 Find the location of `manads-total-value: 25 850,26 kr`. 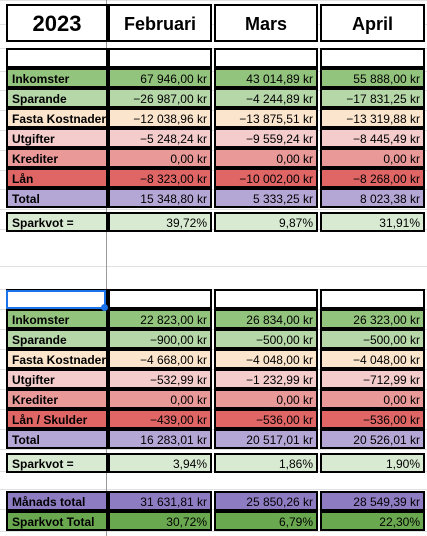

manads-total-value: 25 850,26 kr is located at coordinates (266, 501).